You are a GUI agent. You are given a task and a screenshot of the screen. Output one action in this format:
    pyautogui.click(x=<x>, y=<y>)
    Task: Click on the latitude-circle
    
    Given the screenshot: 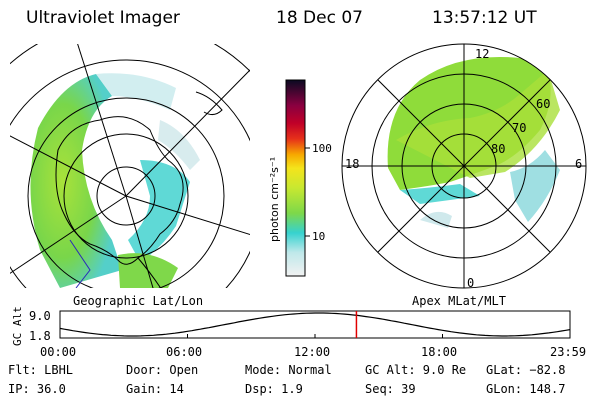 What is the action you would take?
    pyautogui.click(x=126, y=196)
    